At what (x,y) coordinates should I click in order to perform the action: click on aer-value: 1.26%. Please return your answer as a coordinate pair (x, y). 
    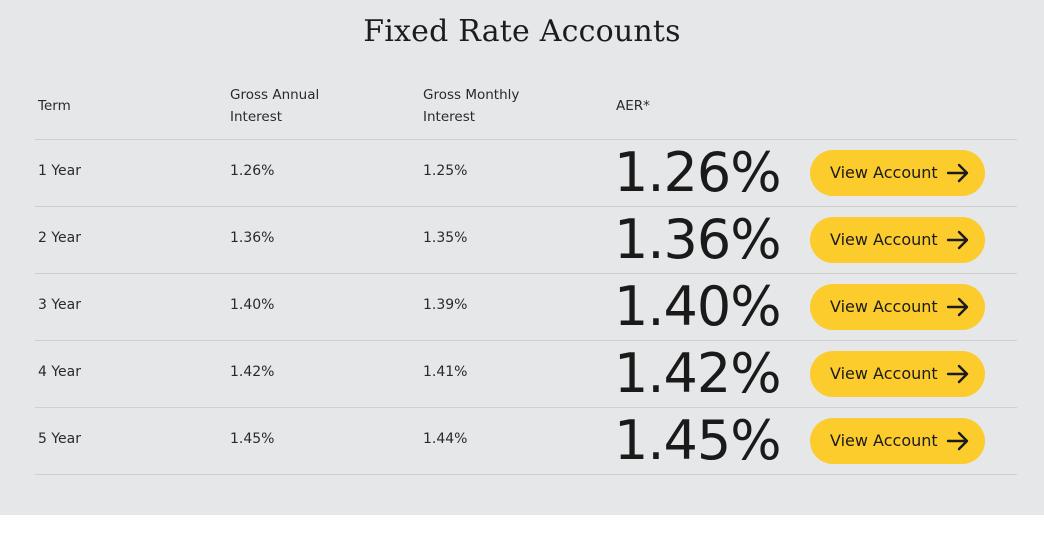
    Looking at the image, I should click on (698, 172).